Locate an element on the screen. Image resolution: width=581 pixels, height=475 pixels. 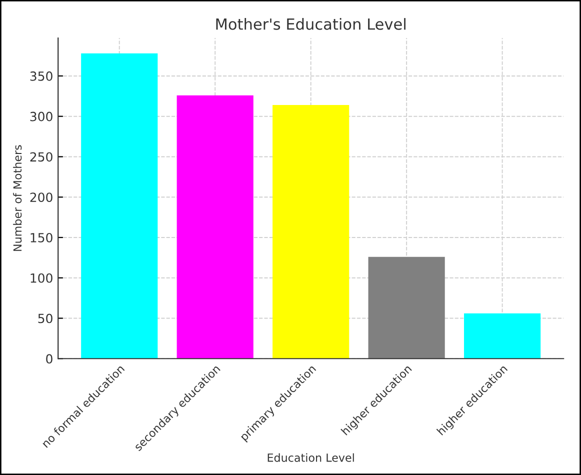
y-axis-title: Number of Mothers is located at coordinates (17, 198).